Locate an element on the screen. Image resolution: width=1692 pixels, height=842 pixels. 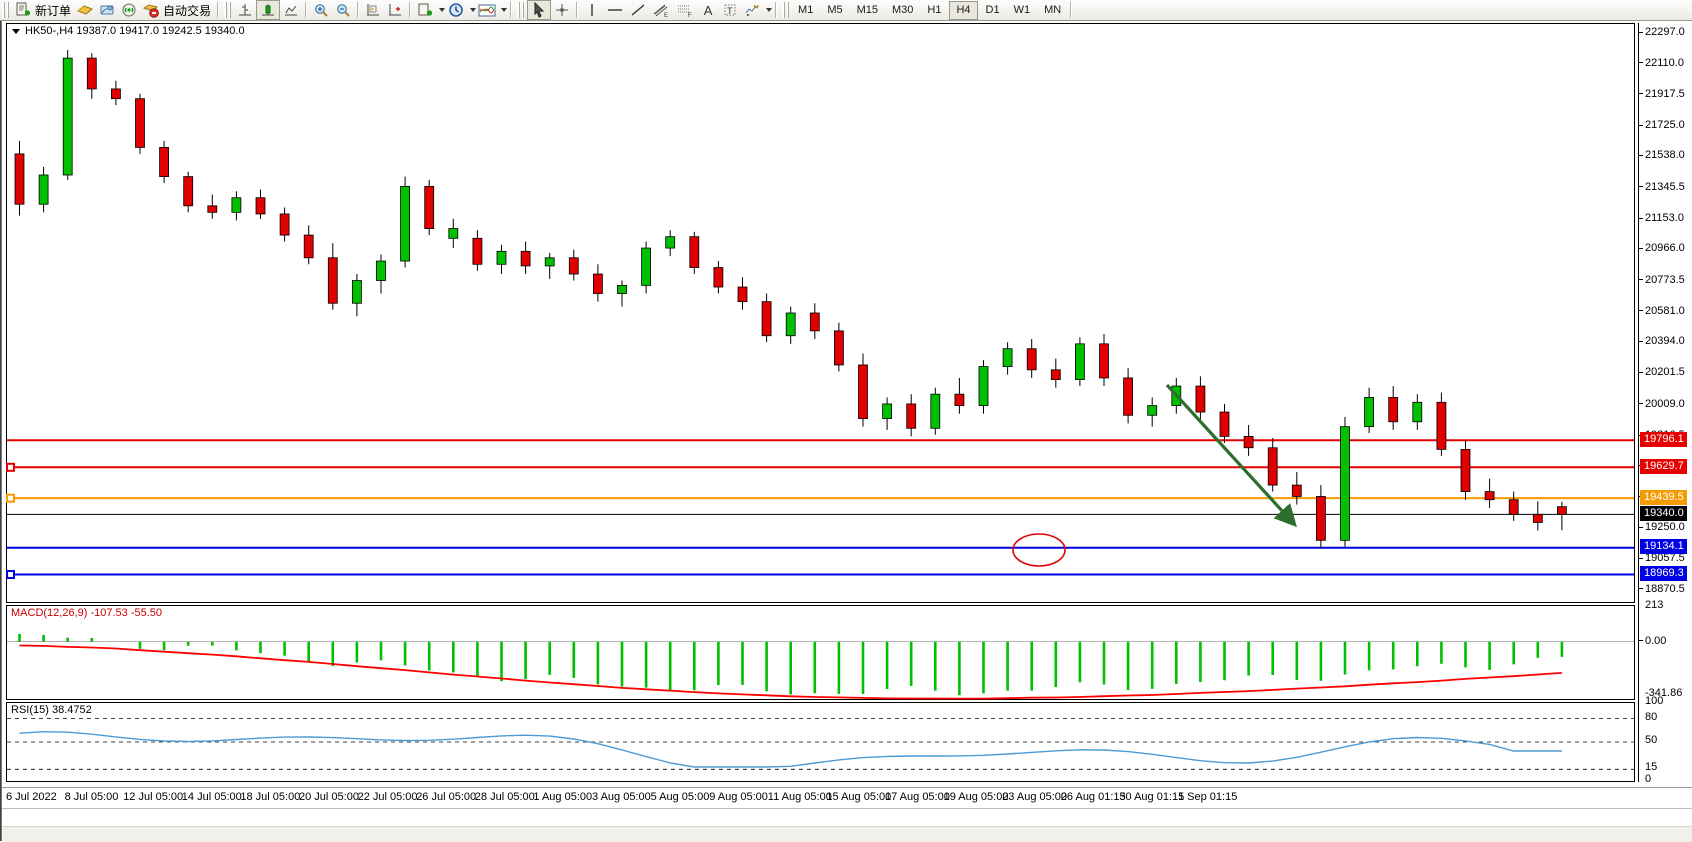
time-axis-tick: 11 Aug 05:00 is located at coordinates (799, 797).